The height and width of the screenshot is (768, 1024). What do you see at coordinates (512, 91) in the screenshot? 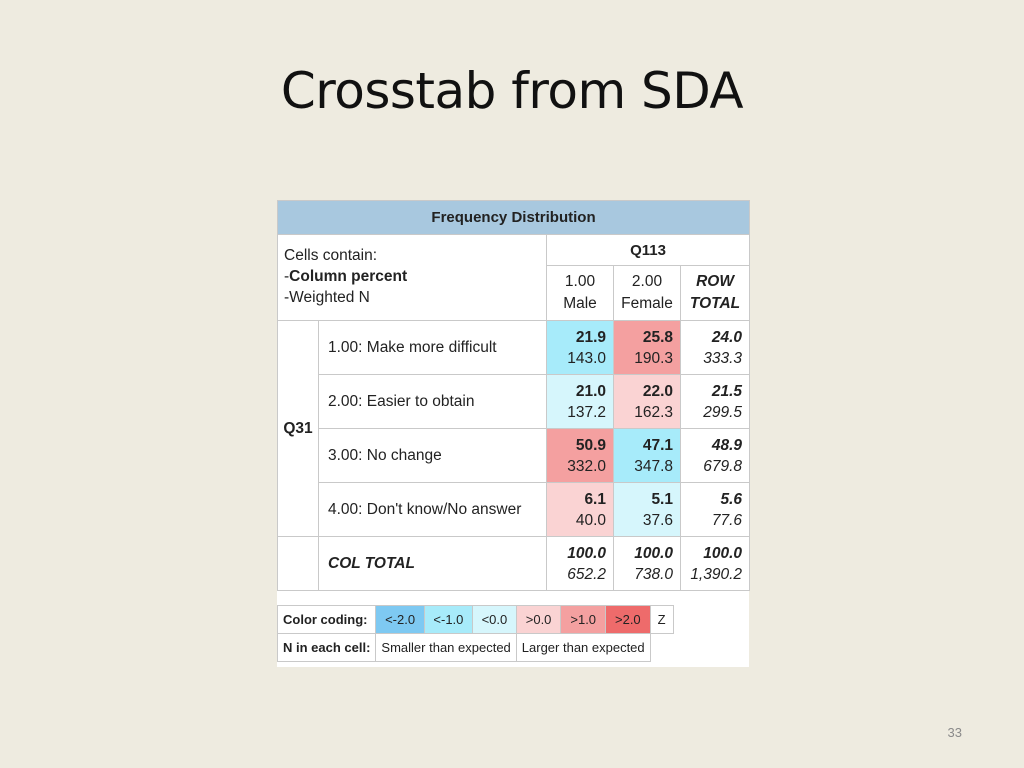
I see `slide-title: Crosstab from SDA` at bounding box center [512, 91].